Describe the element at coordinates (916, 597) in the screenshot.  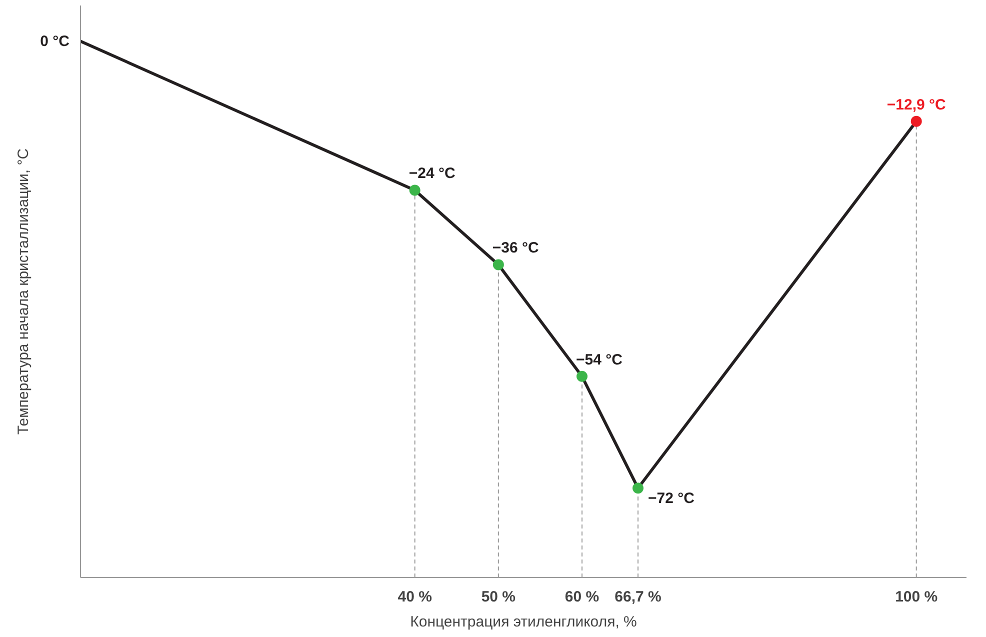
I see `x-tick-label: 100 %` at that location.